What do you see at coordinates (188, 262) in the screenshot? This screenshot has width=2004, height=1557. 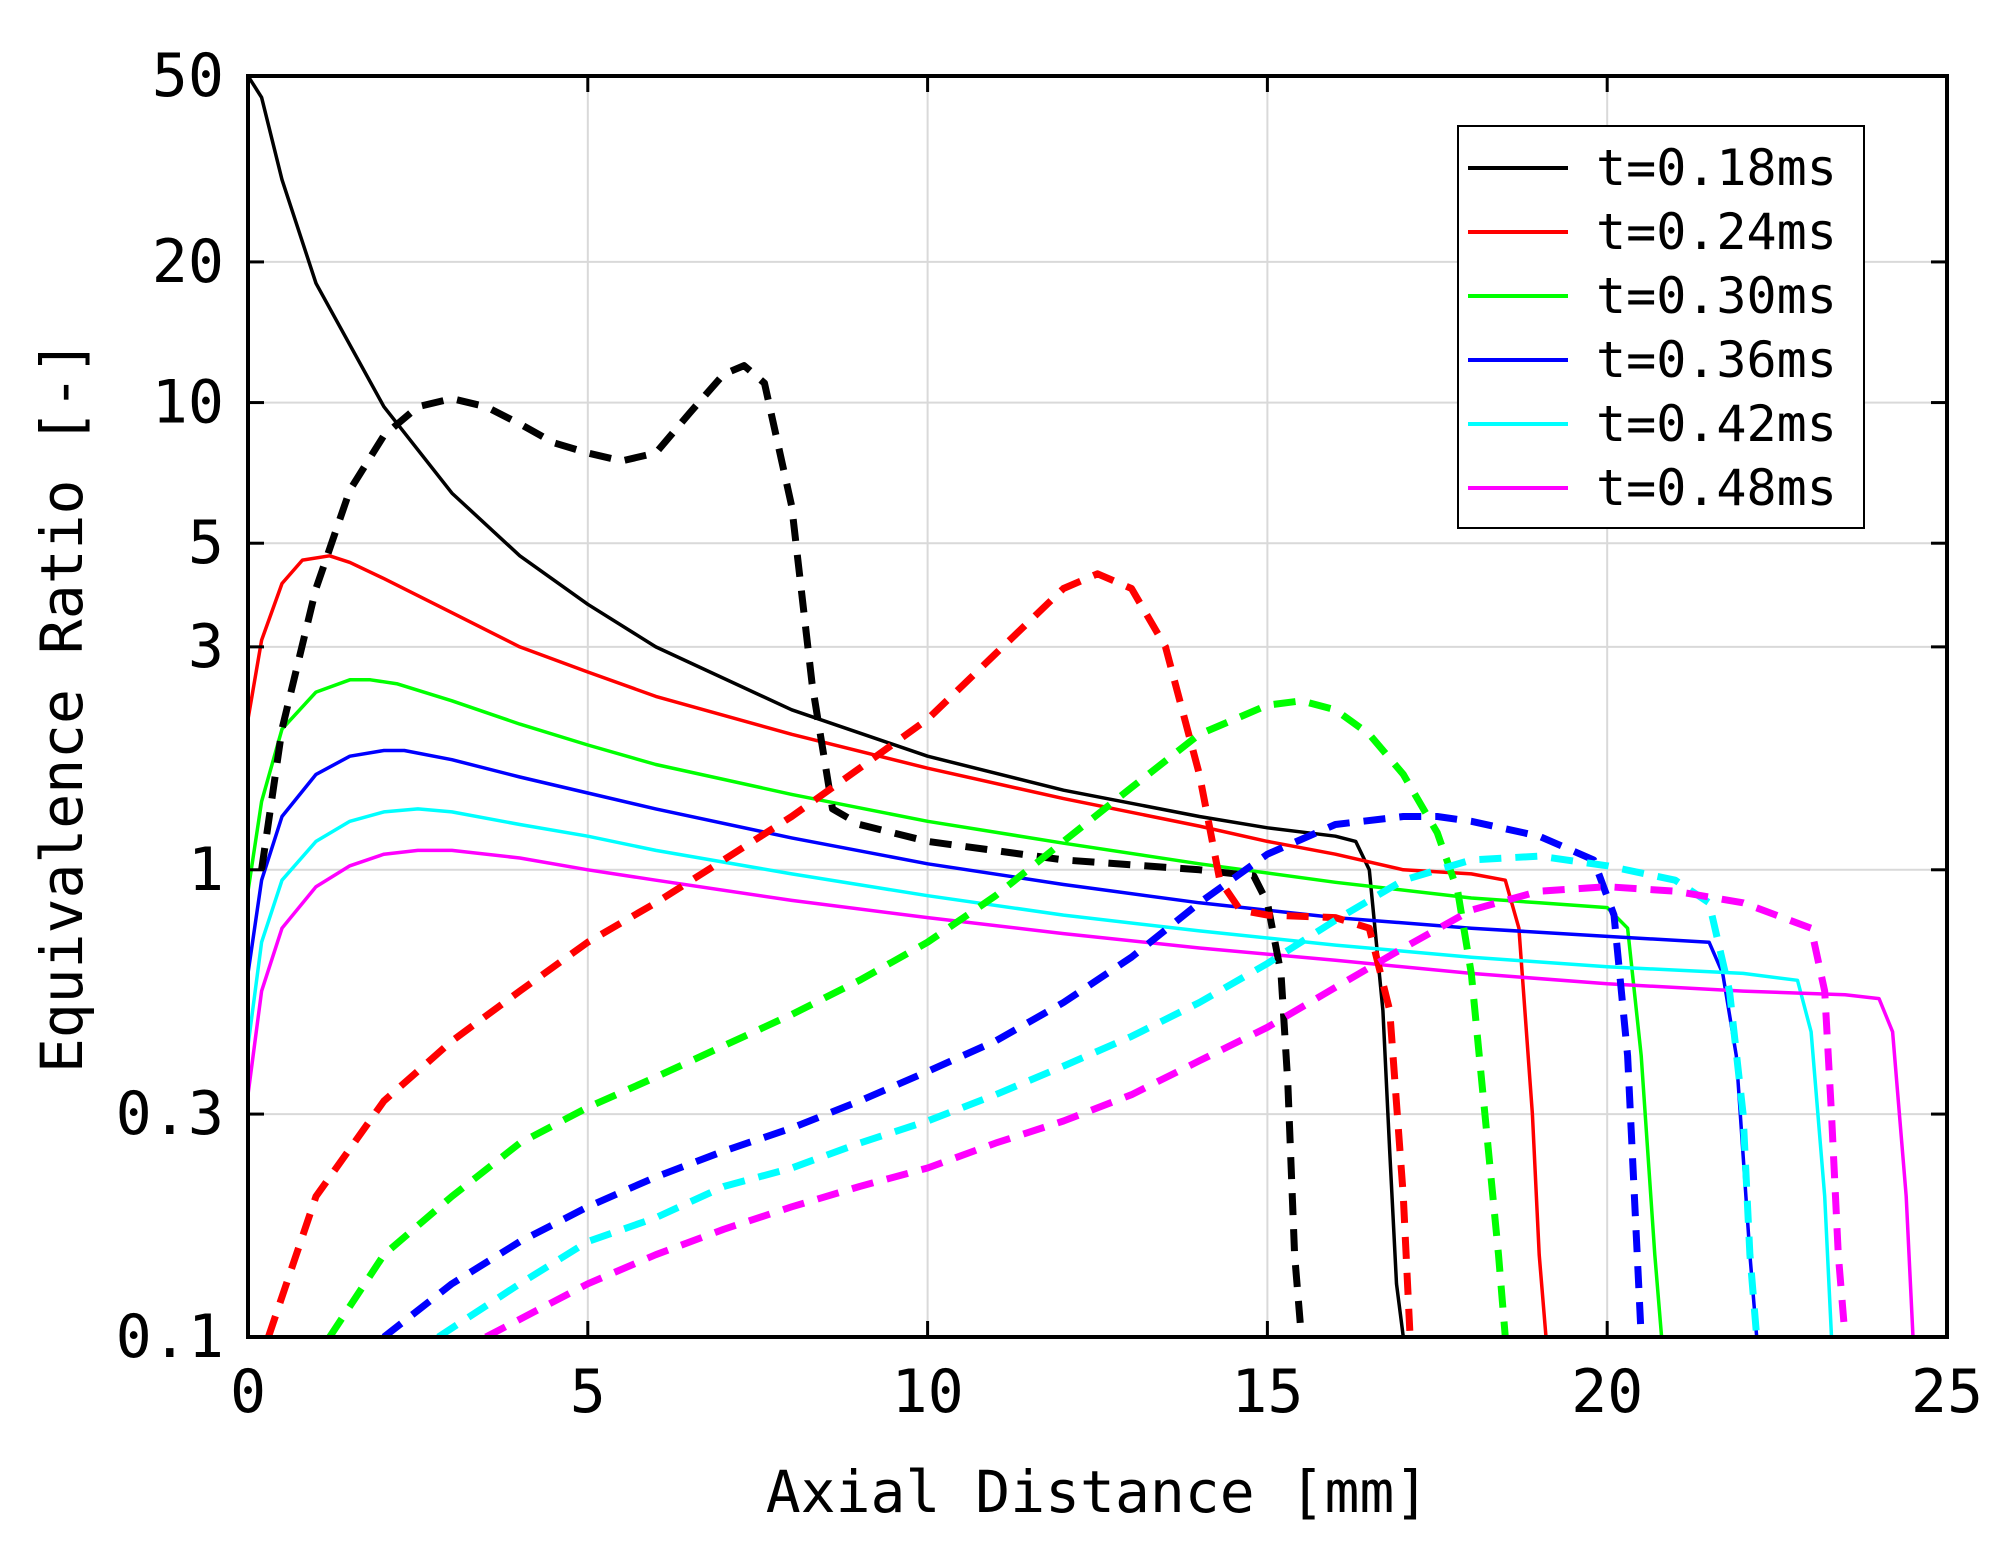 I see `y-tick-label: 20` at bounding box center [188, 262].